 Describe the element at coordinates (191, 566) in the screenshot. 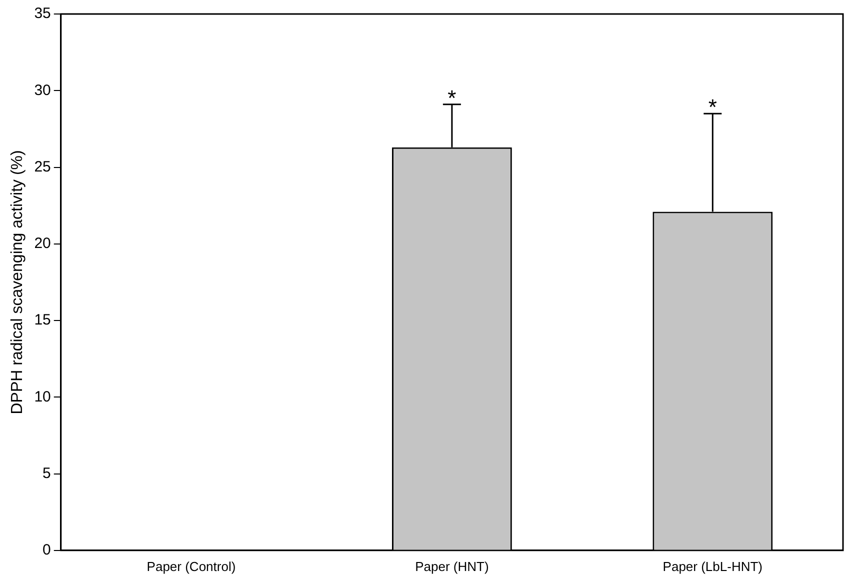

I see `x-tick-label: Paper (Control)` at that location.